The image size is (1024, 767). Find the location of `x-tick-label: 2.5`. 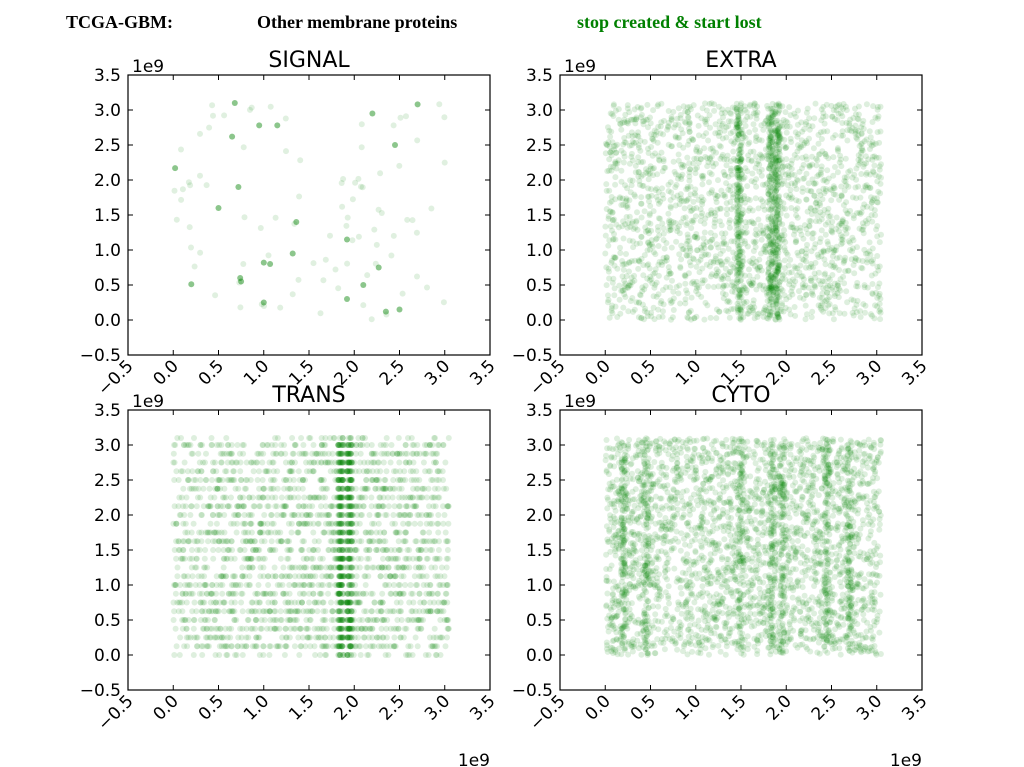

x-tick-label: 2.5 is located at coordinates (824, 372).